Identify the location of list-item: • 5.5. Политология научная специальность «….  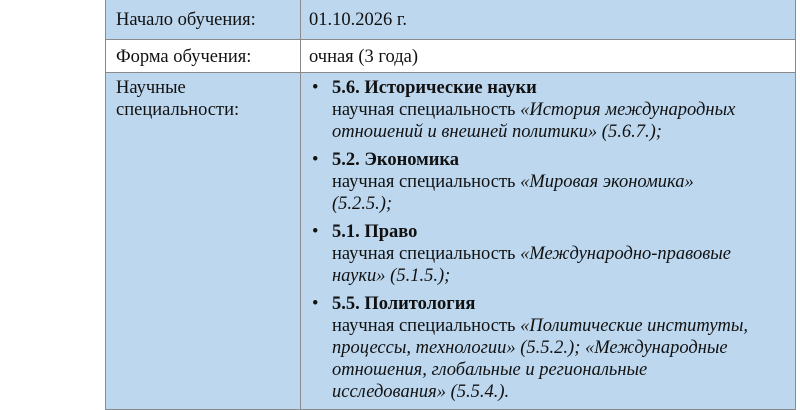
(532, 348).